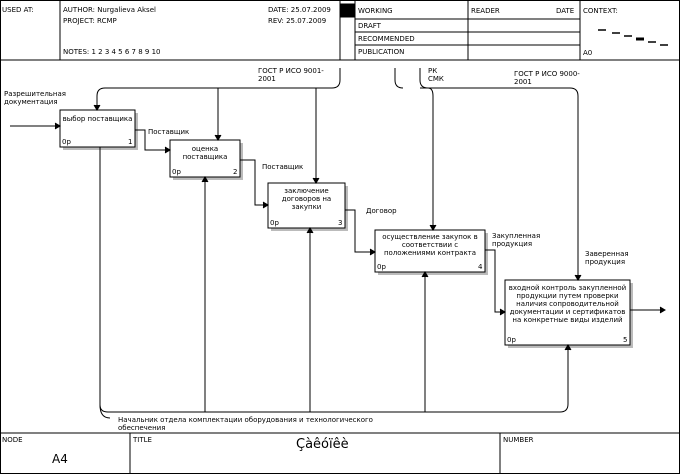  I want to click on footer-node: NODE, so click(12, 440).